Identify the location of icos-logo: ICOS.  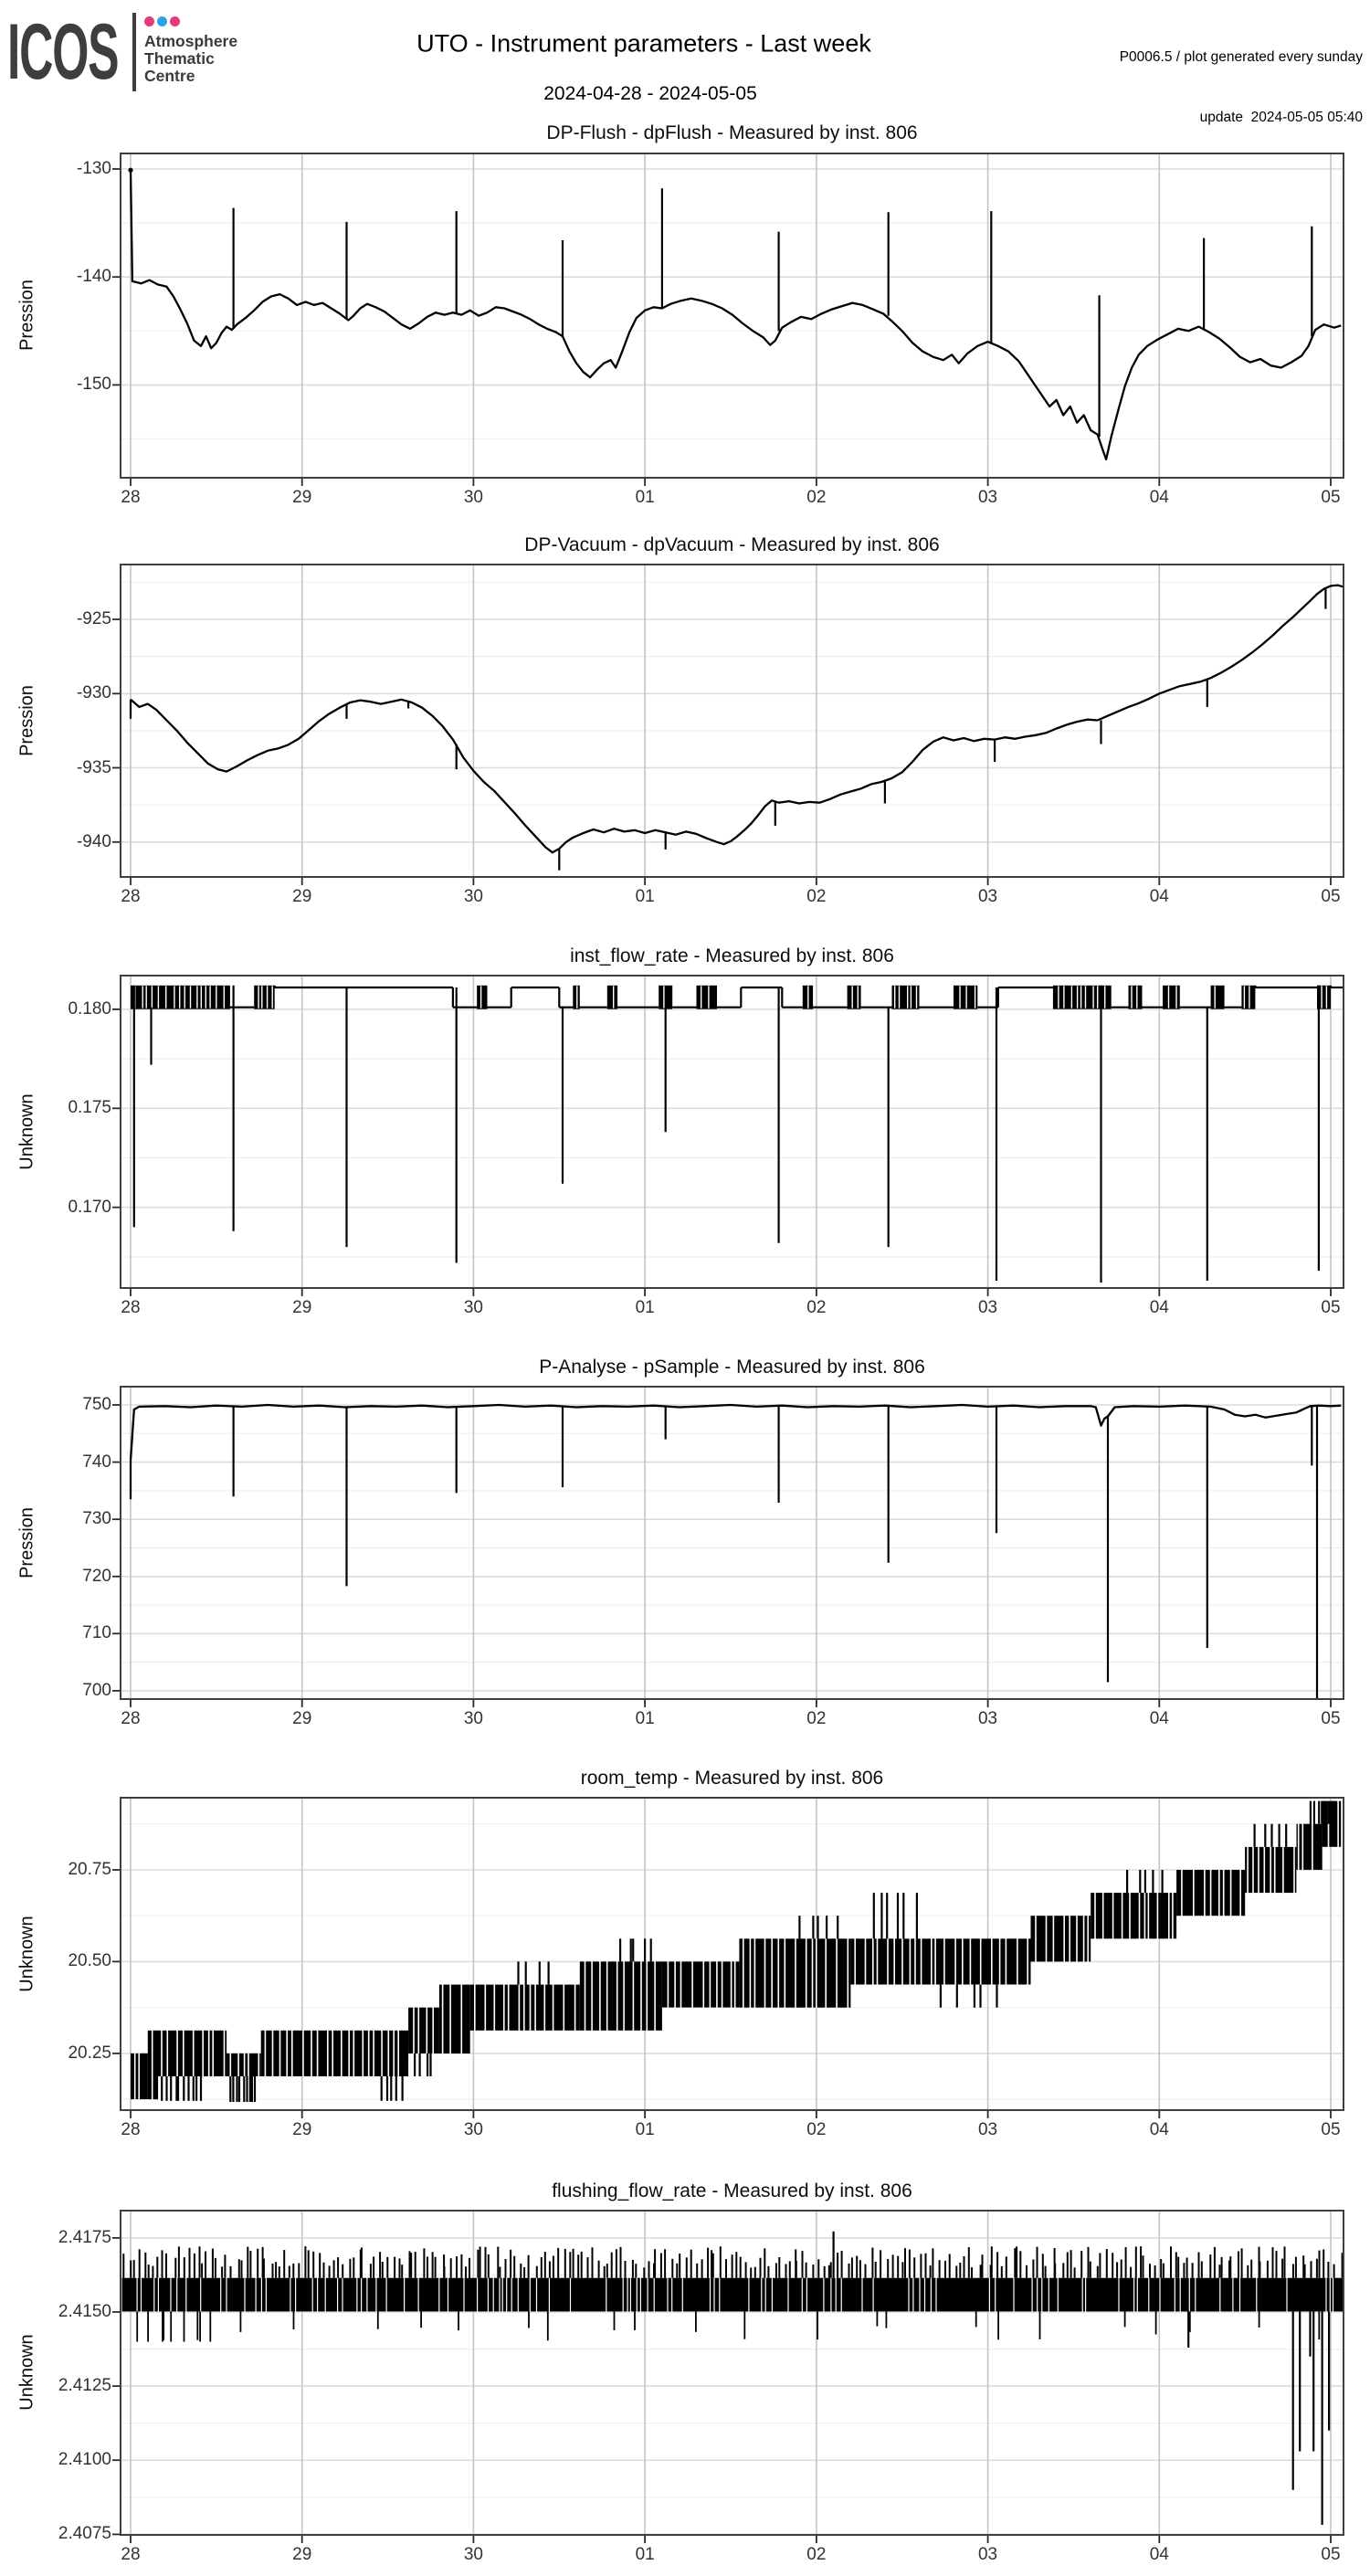
(99, 52).